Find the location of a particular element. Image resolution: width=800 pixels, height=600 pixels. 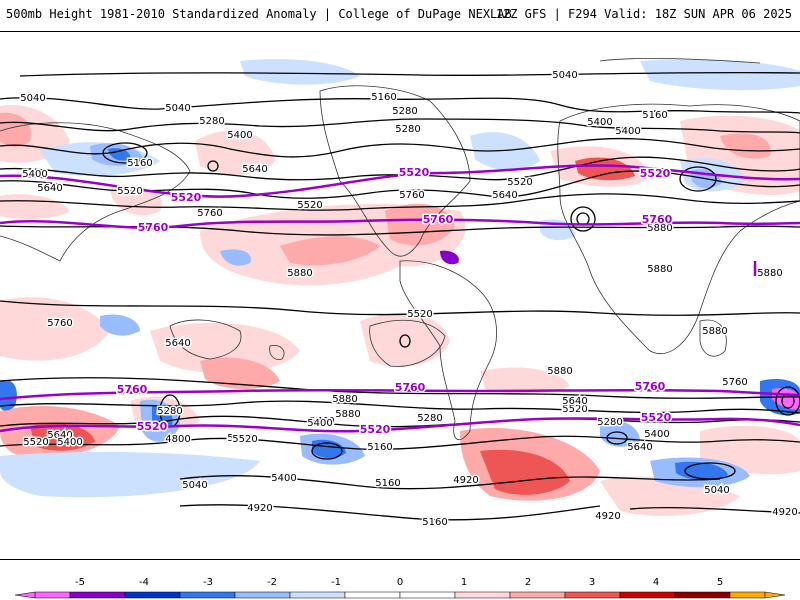

colorbar-tick-label: -2 is located at coordinates (272, 582).